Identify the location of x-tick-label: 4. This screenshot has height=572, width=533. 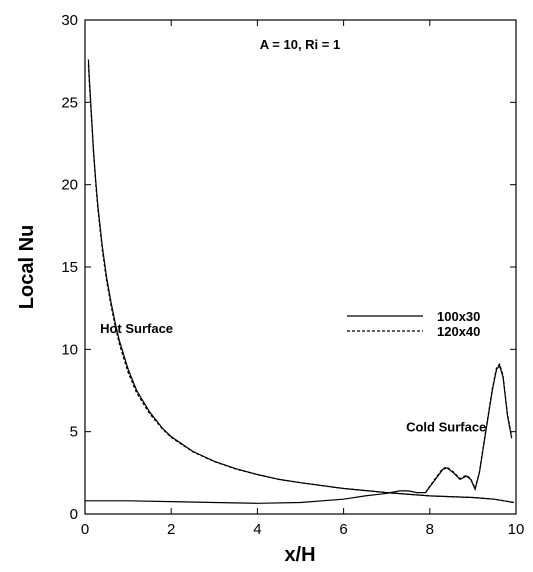
(257, 529).